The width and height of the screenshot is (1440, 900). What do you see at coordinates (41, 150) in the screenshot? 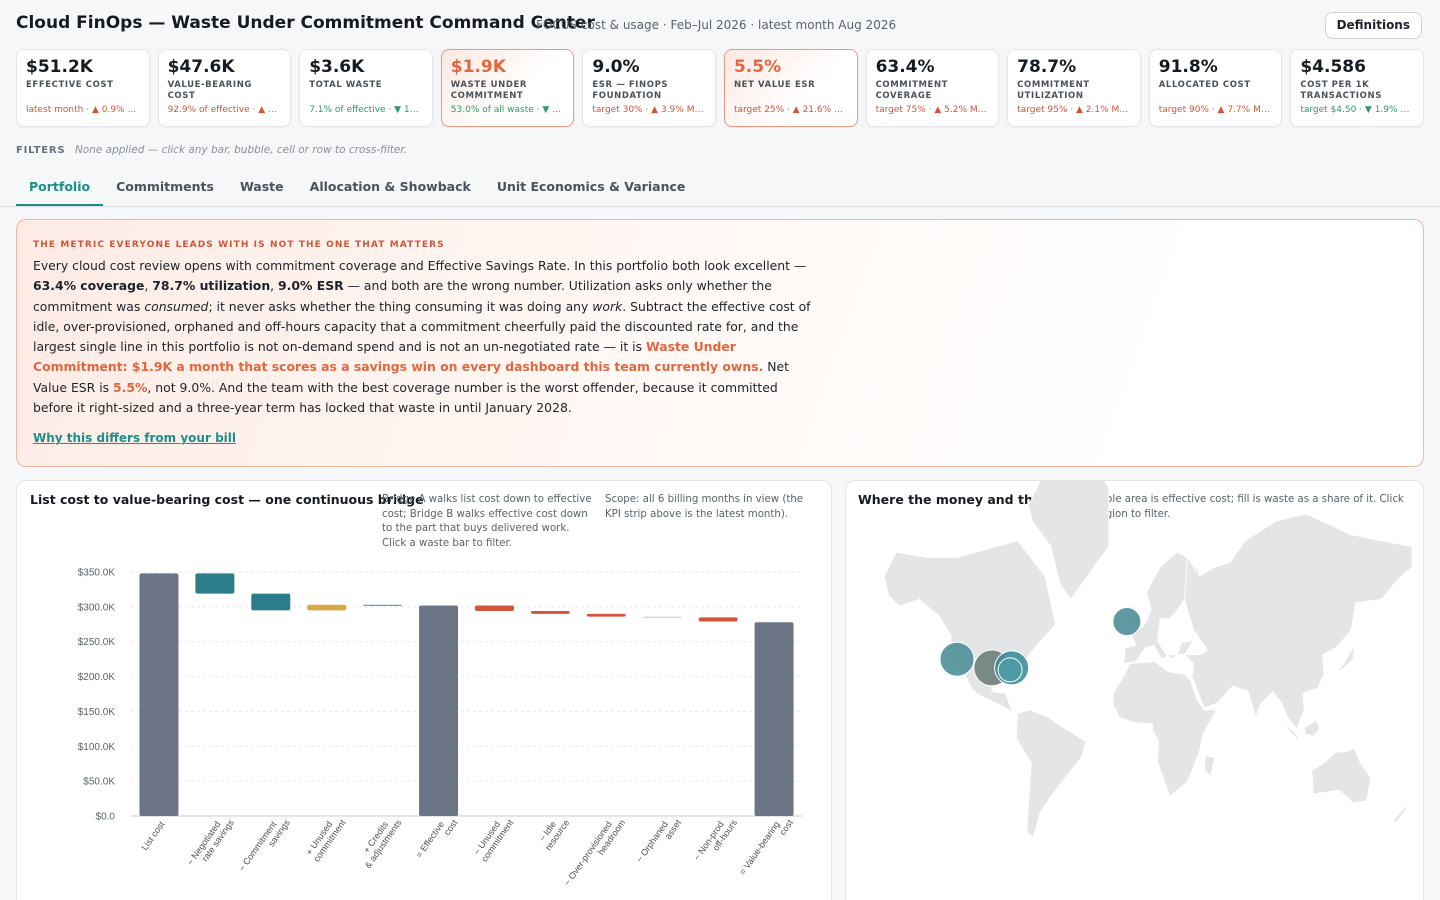
I see `filters-label: FILTERS` at bounding box center [41, 150].